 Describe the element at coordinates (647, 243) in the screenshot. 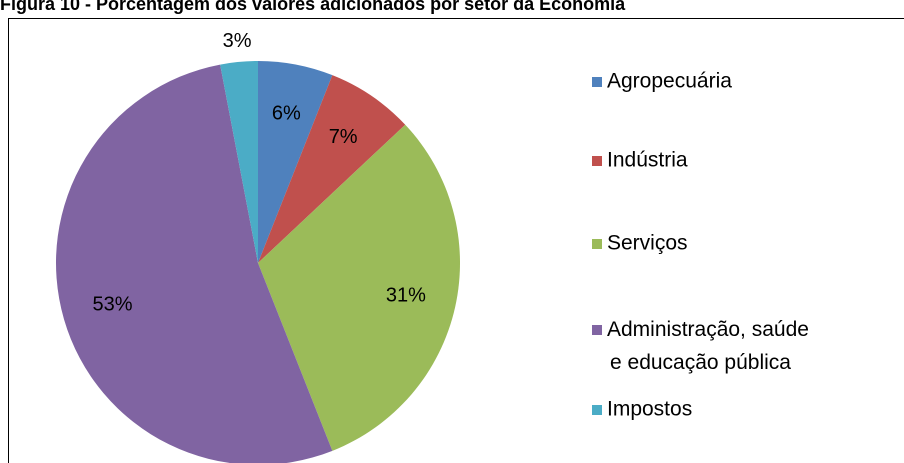

I see `legend-label: Serviços` at that location.